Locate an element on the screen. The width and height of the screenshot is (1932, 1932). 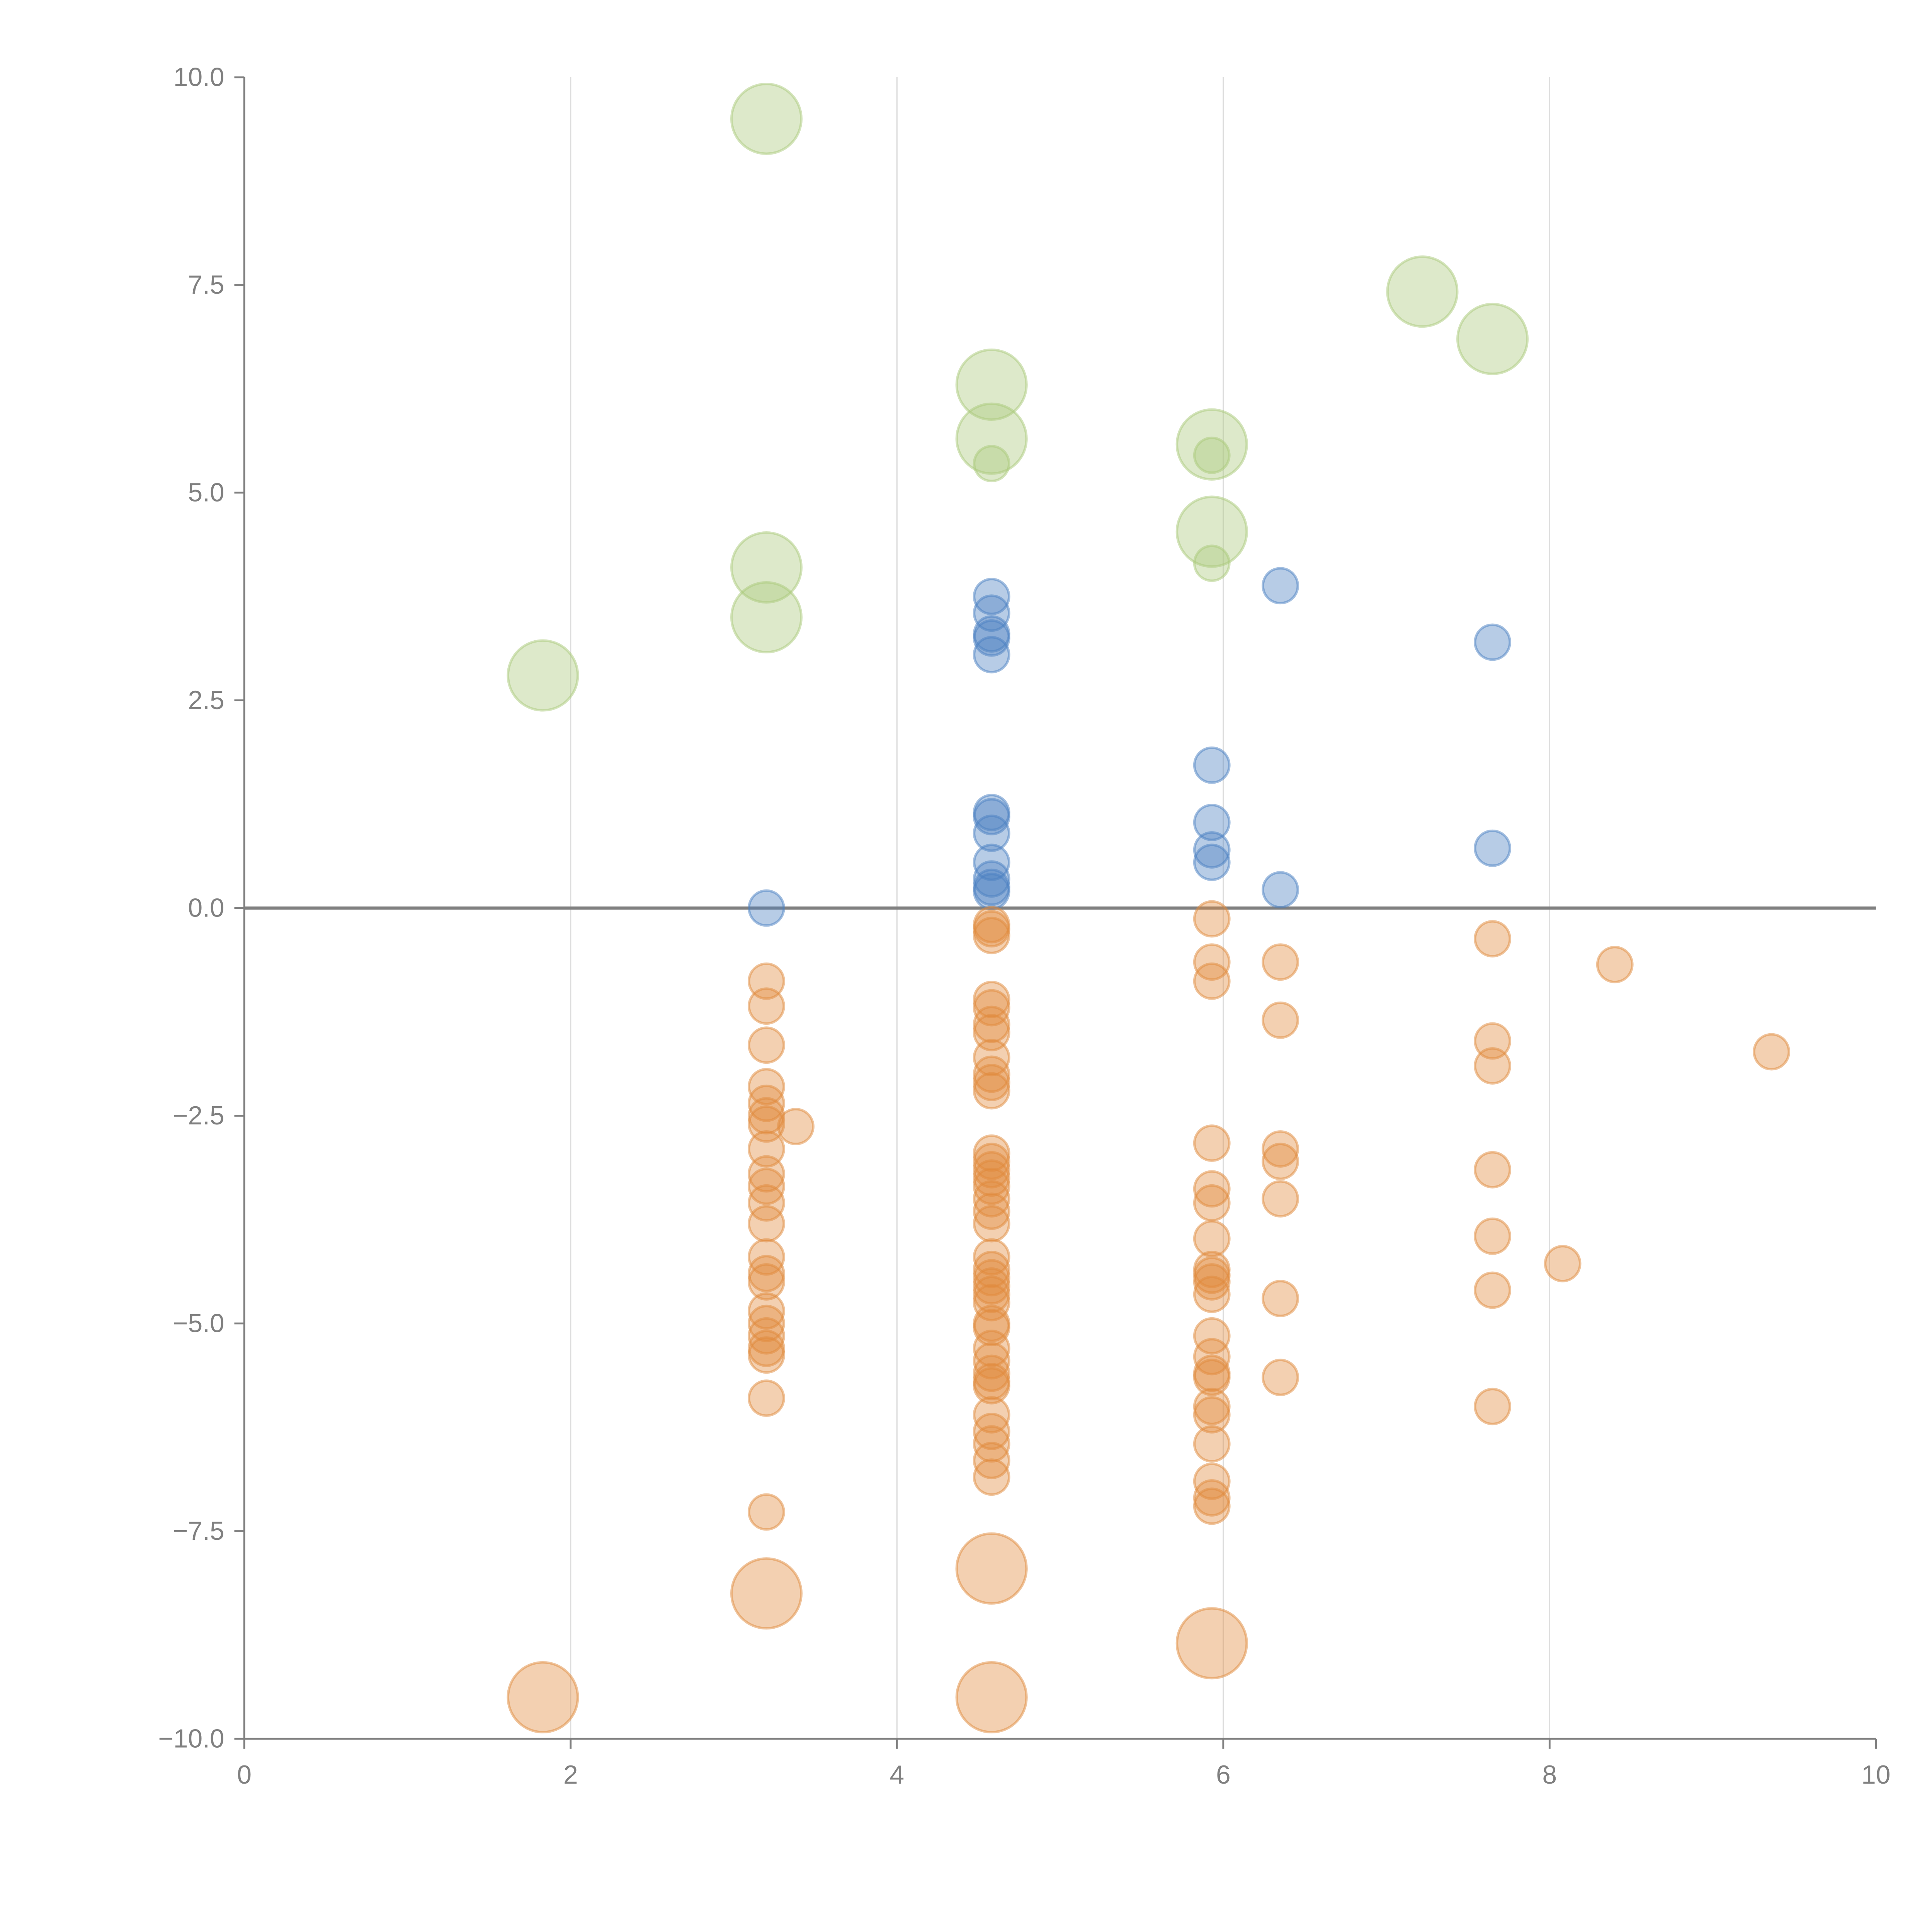
y-tick-label: −10.0 is located at coordinates (191, 1739).